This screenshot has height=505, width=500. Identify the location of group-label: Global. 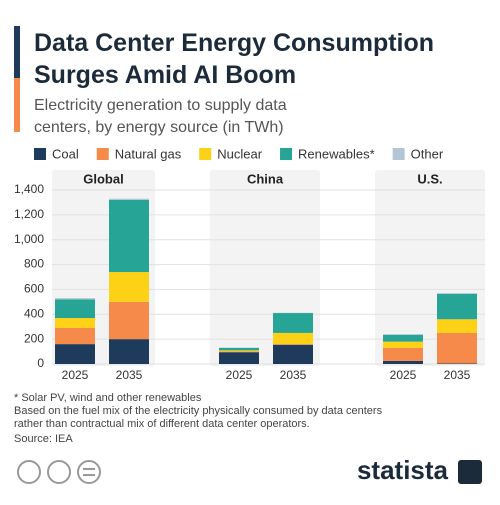
(103, 178).